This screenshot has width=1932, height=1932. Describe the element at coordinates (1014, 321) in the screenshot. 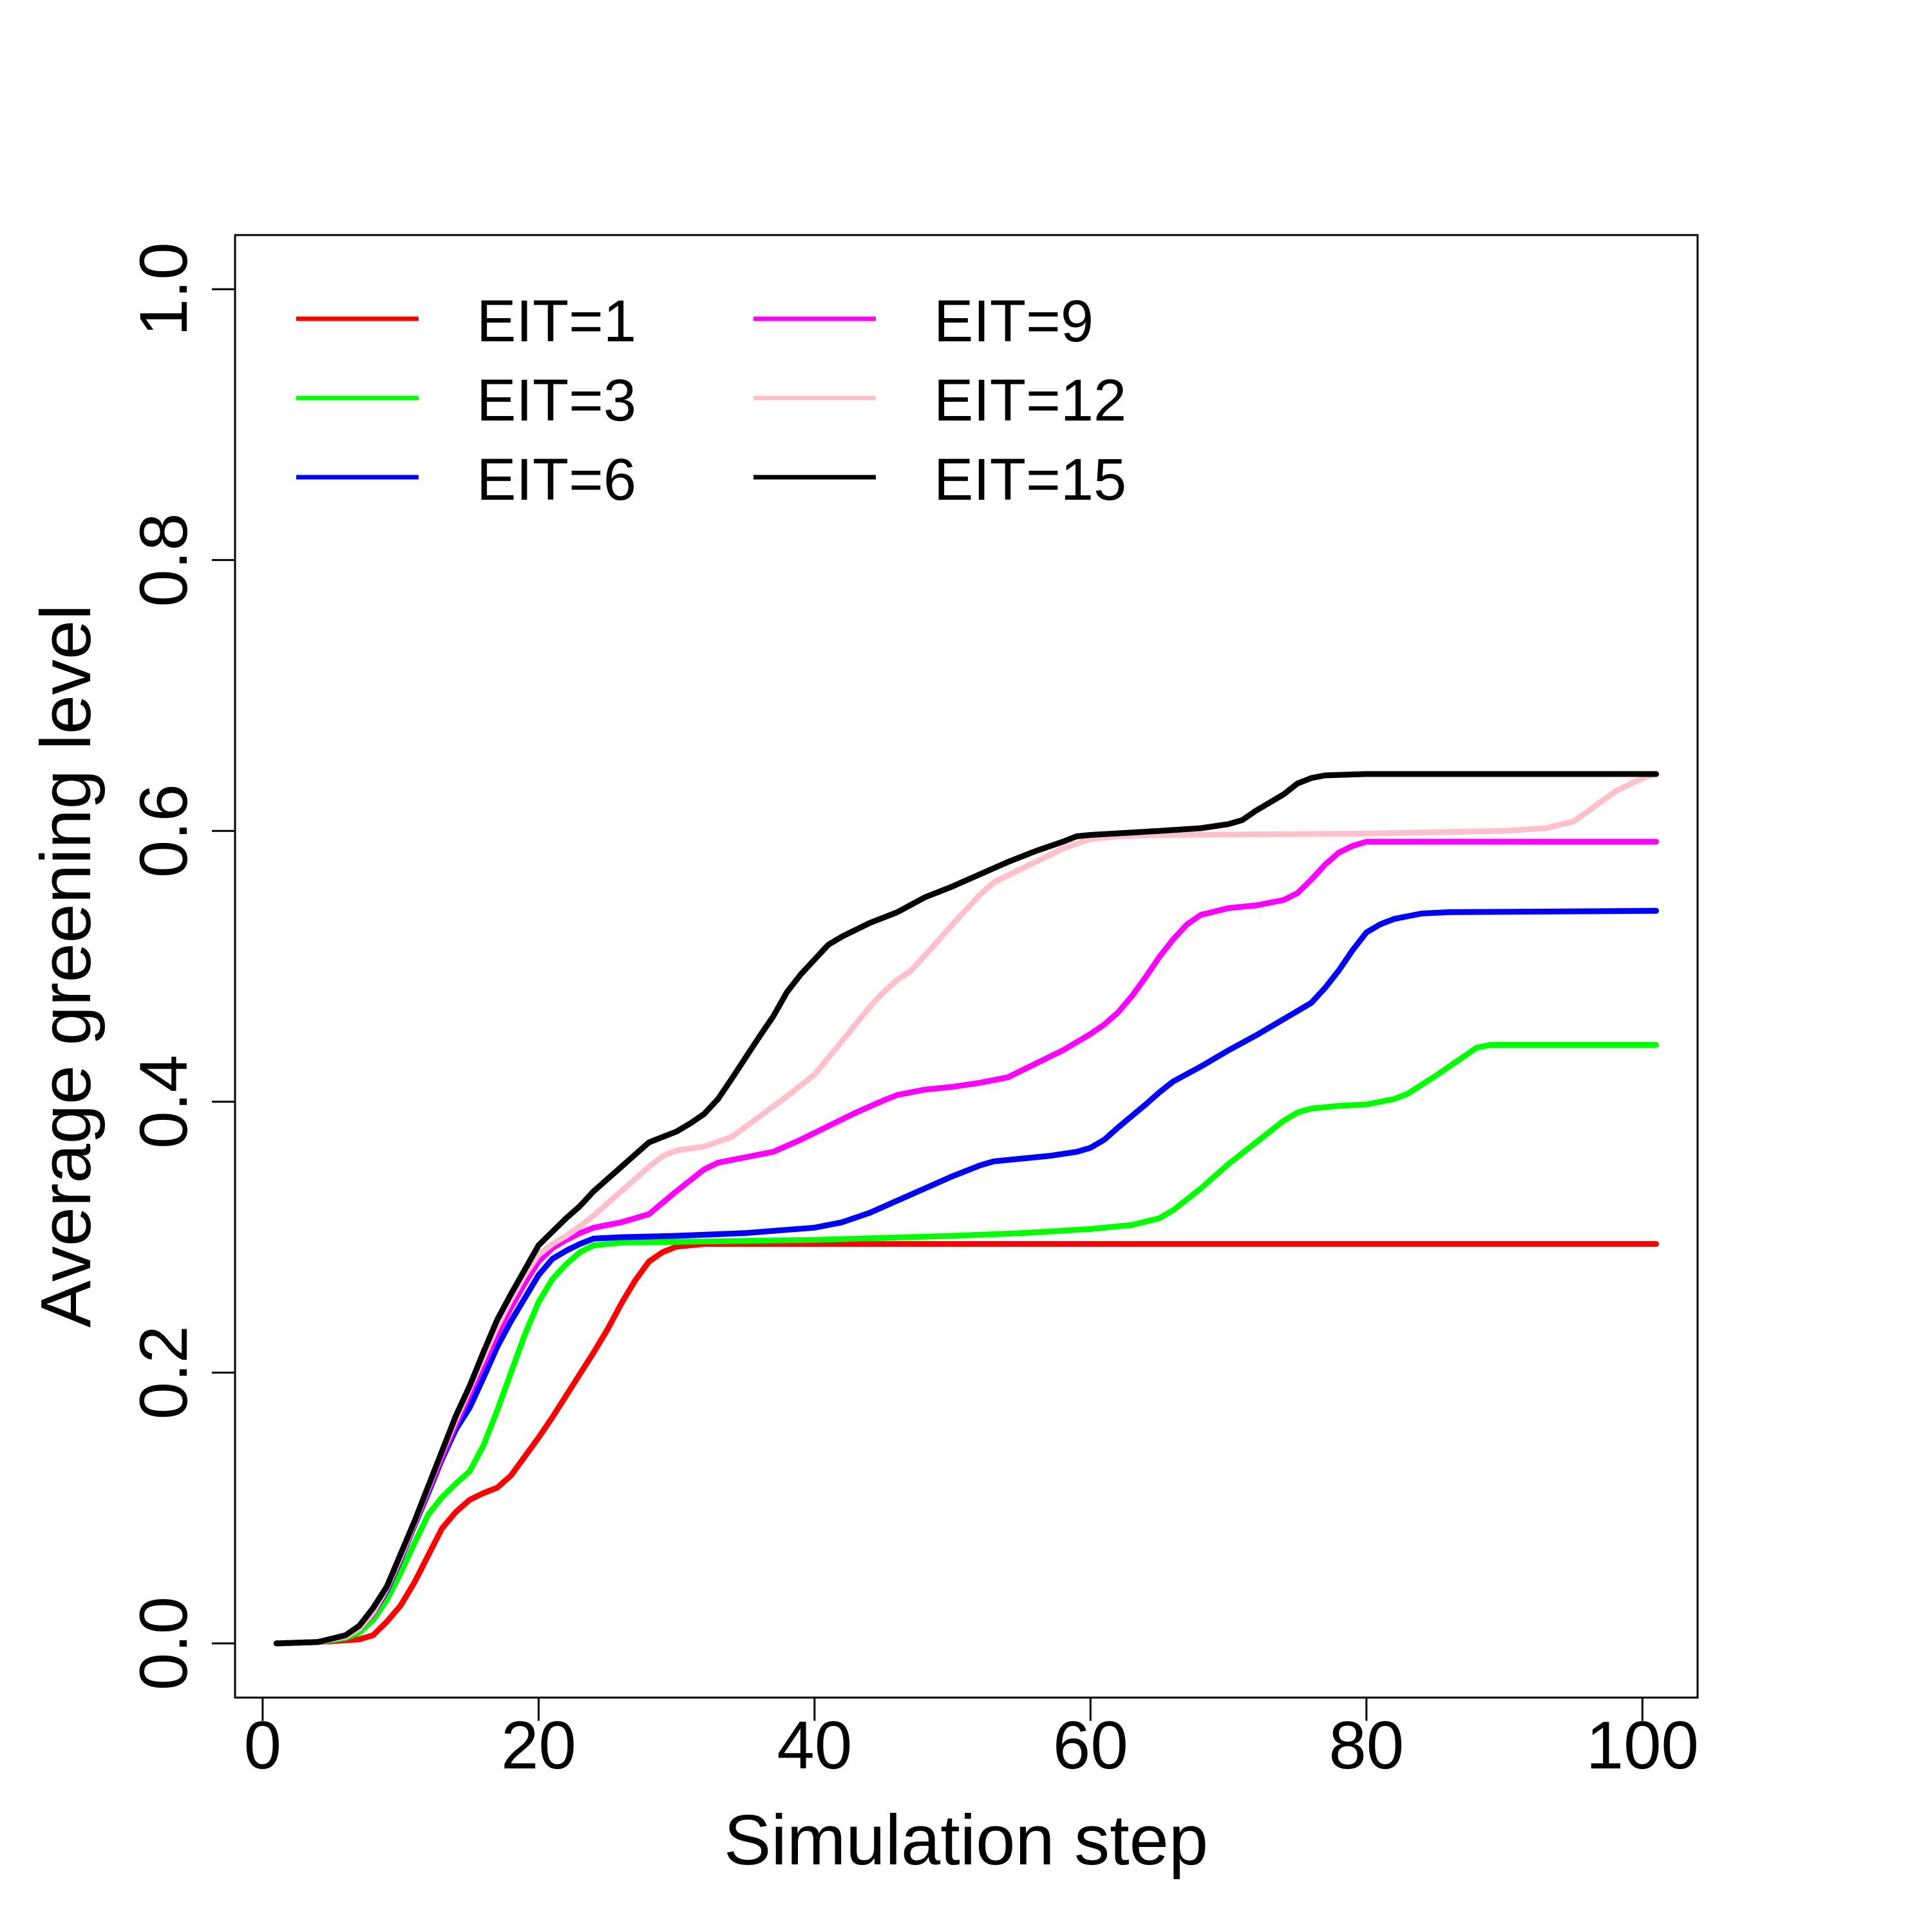

I see `legend-label: EIT=9` at that location.